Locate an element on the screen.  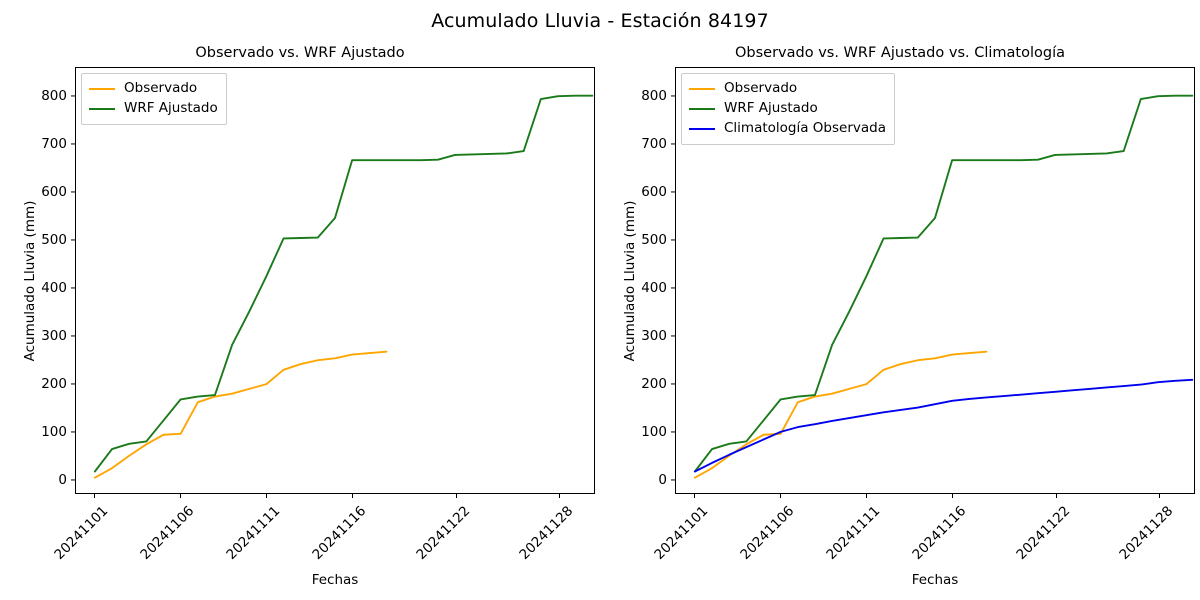
legend-left: Observado WRF Ajustado is located at coordinates (154, 99).